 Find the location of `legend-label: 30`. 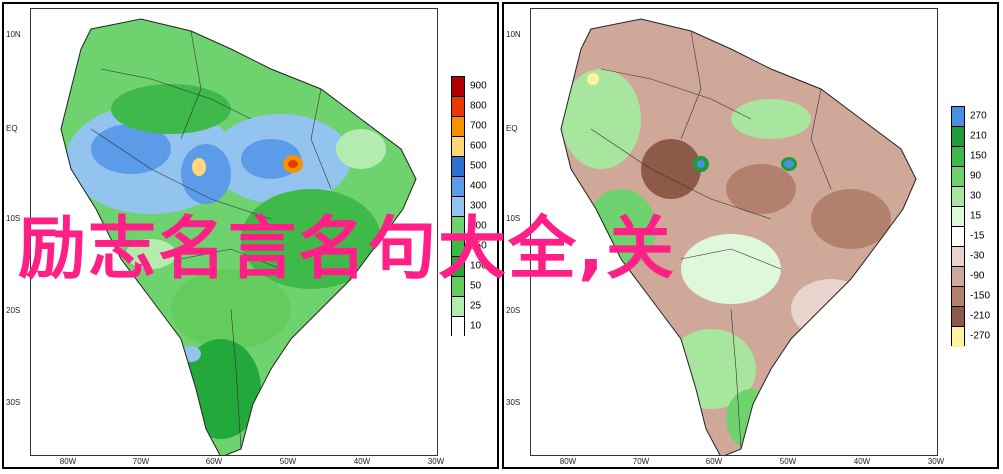

legend-label: 30 is located at coordinates (976, 196).